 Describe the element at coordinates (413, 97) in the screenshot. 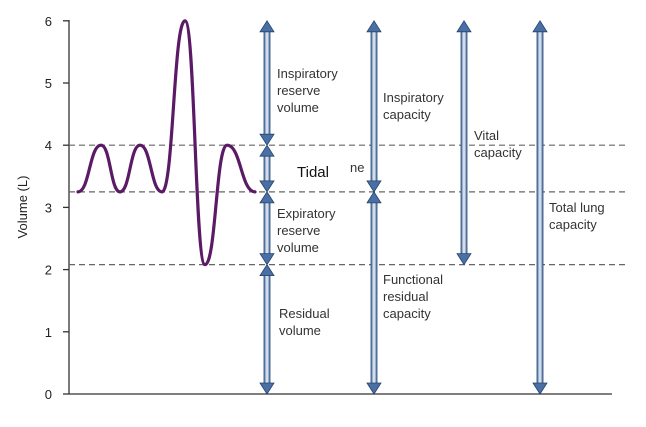

I see `ic-label-line1: Inspiratory` at that location.